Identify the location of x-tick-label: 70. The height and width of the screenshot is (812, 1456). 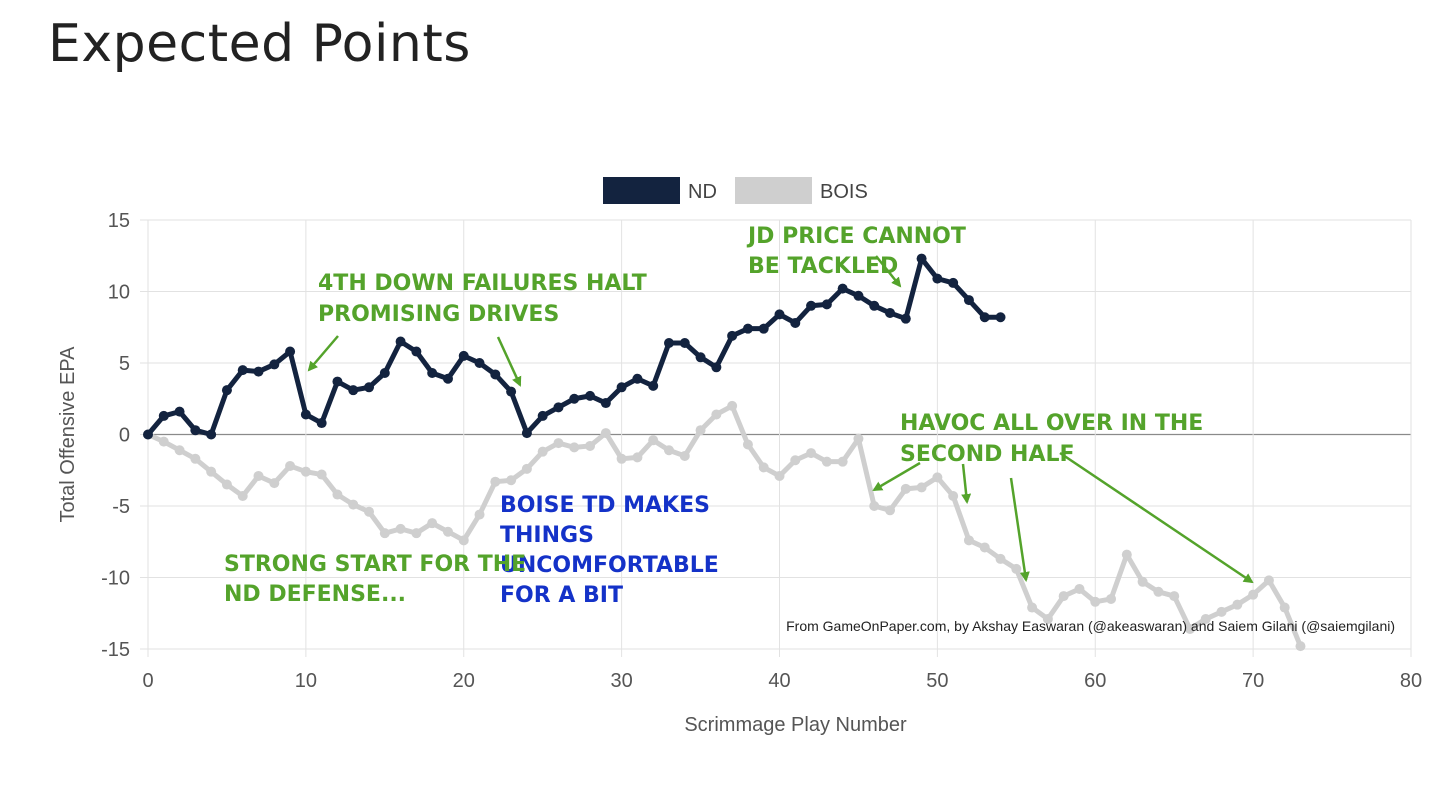
(1253, 681).